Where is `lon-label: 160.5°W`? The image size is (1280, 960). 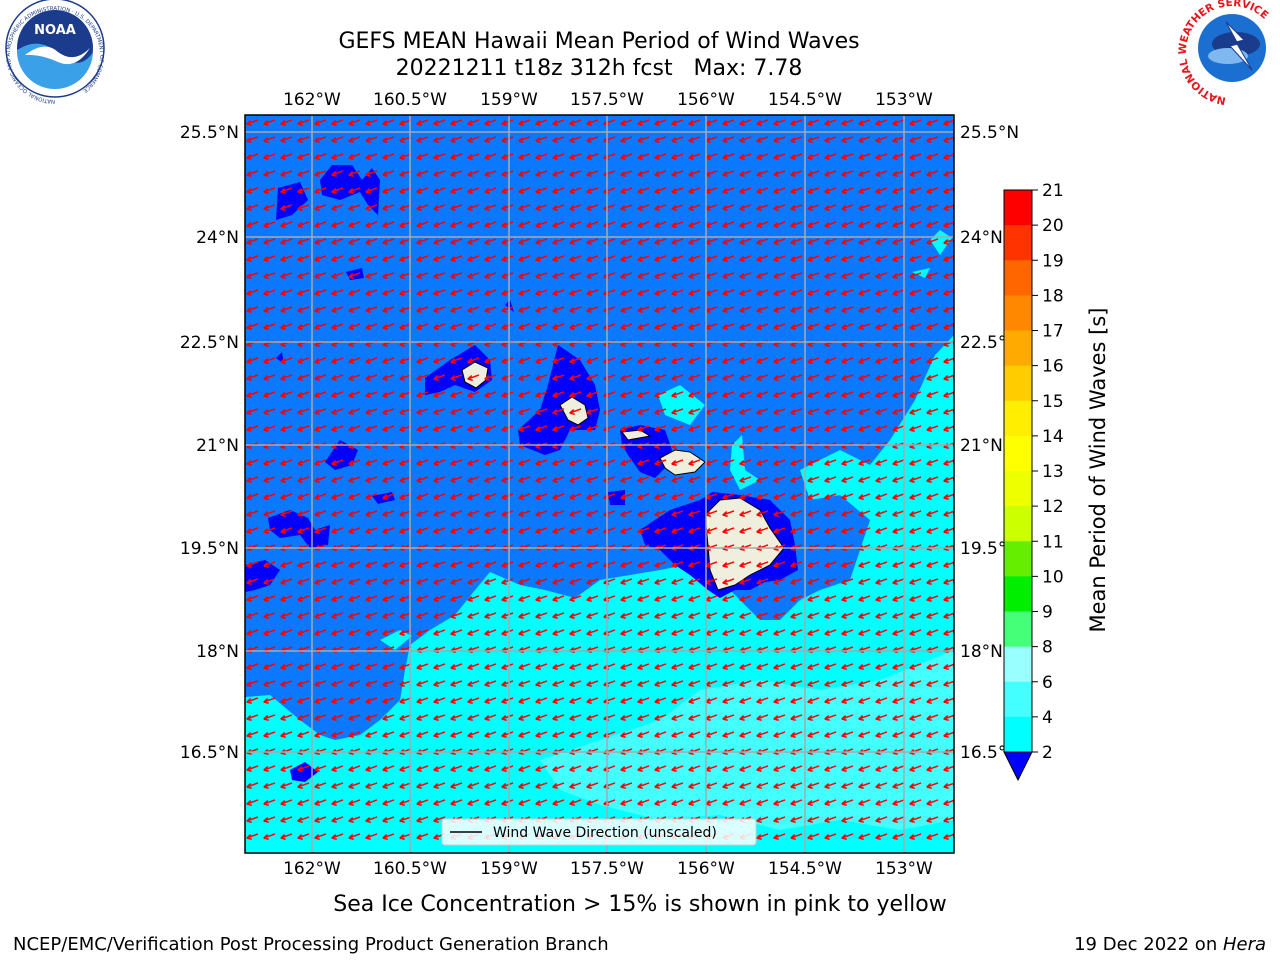
lon-label: 160.5°W is located at coordinates (410, 869).